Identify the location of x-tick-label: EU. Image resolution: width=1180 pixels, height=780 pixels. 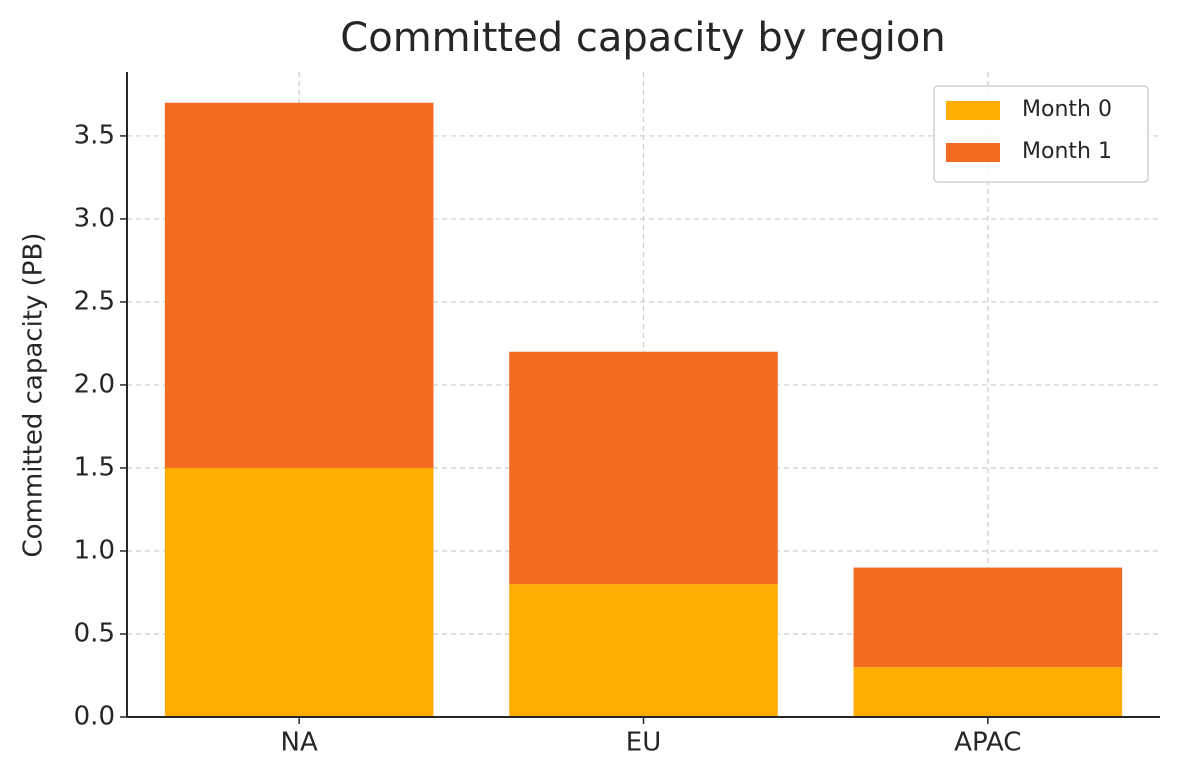
(643, 743).